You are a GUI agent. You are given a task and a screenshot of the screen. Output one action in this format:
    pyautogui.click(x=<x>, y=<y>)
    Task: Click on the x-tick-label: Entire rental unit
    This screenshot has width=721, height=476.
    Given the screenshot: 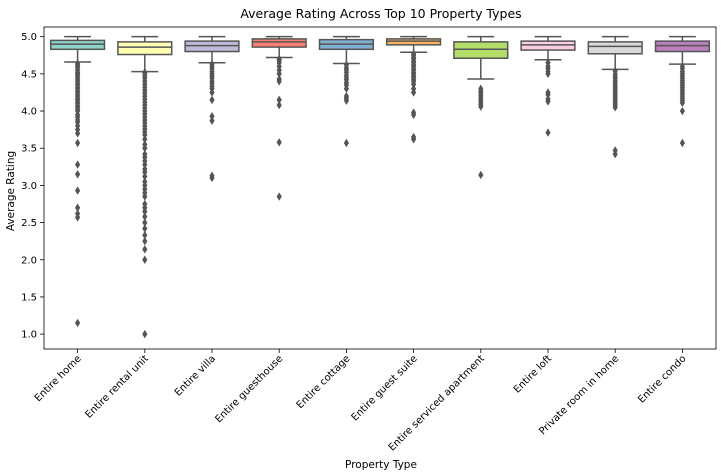 What is the action you would take?
    pyautogui.click(x=117, y=386)
    